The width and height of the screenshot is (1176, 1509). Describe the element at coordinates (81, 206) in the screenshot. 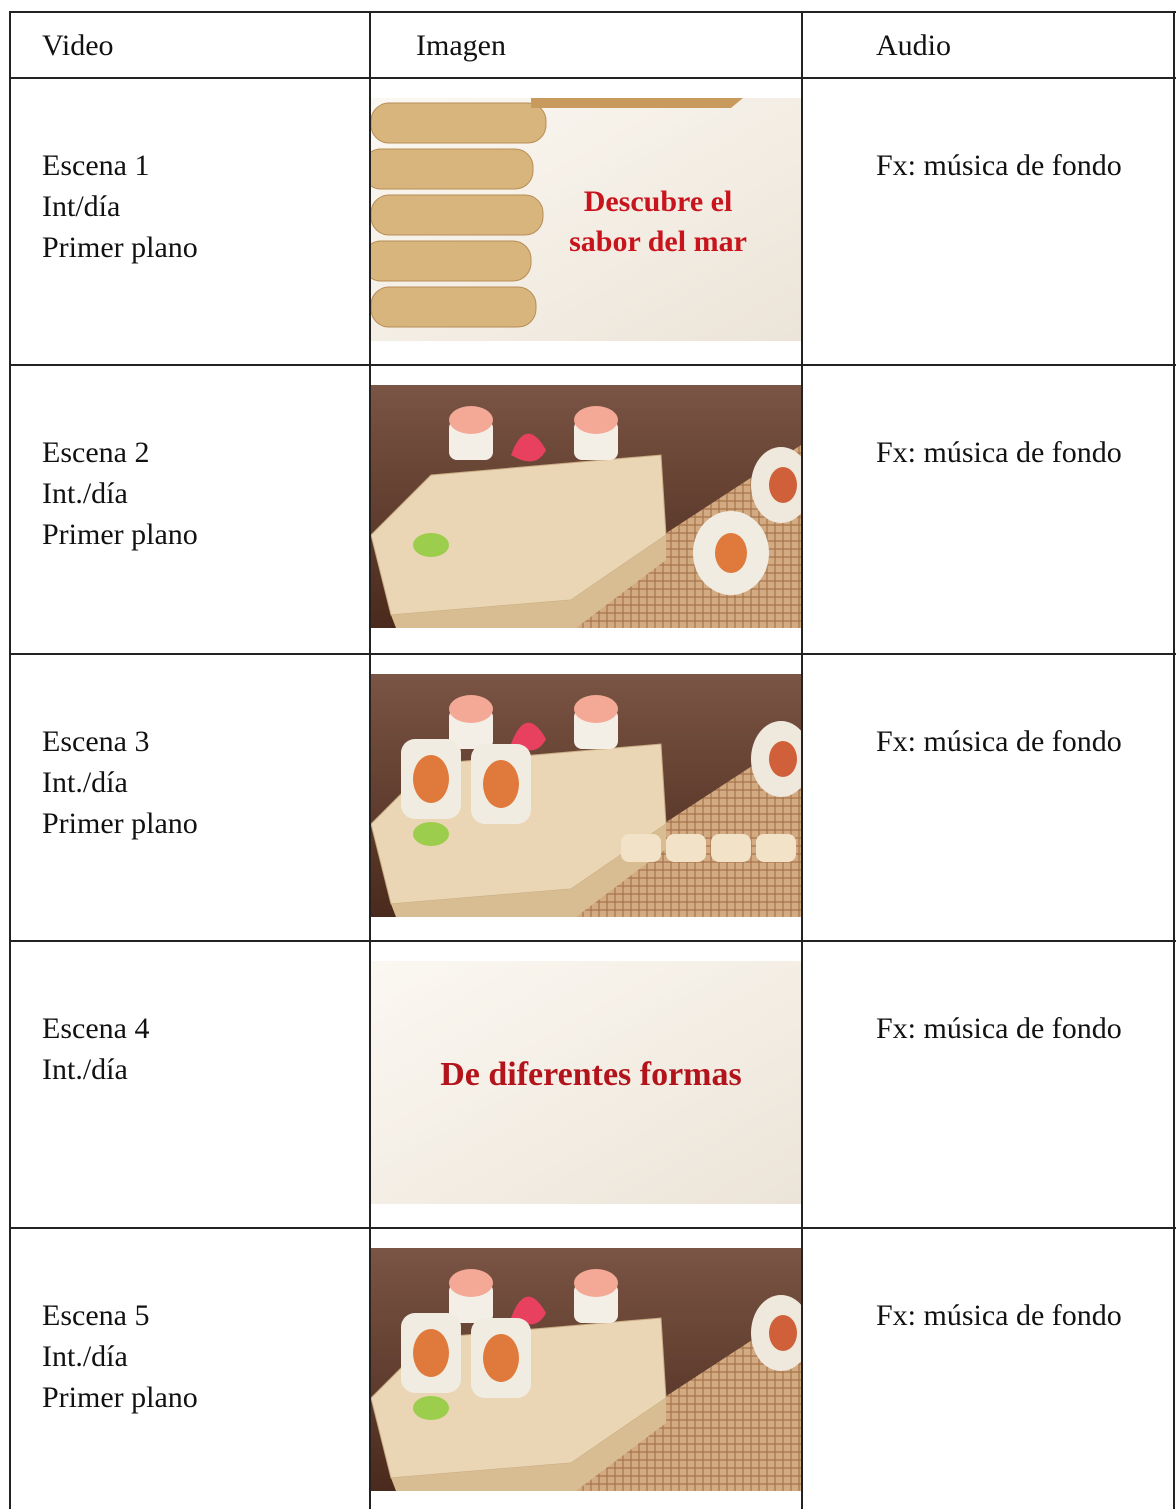

I see `video-line: Int/día` at that location.